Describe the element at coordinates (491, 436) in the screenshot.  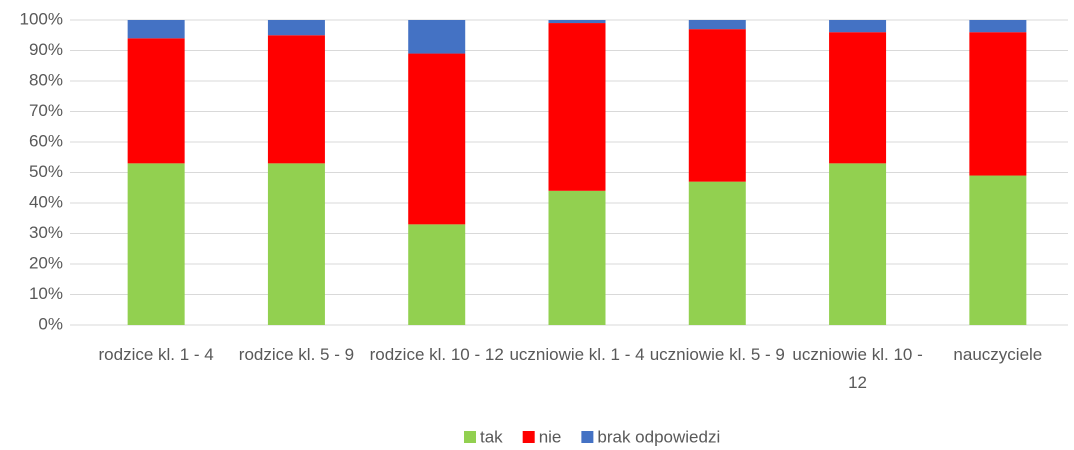
I see `legend-label: tak` at that location.